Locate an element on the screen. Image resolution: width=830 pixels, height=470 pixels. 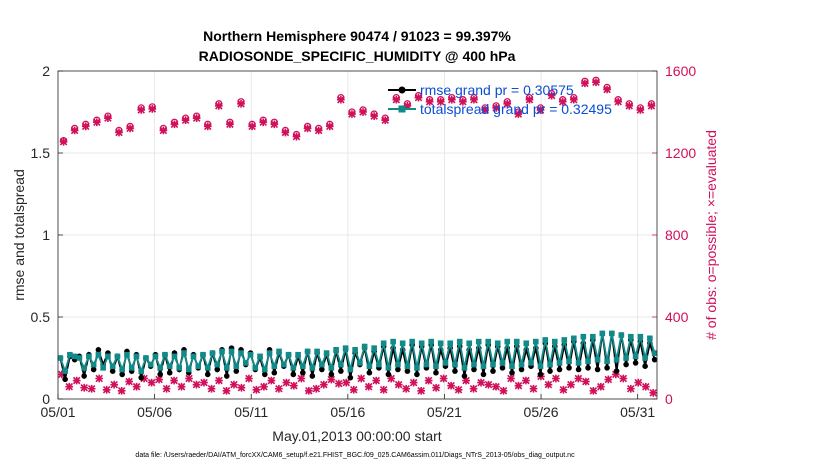
x-axis-ticks: 05/01 05/06 05/11 05/16 05/21 05/26 05/31 is located at coordinates (347, 407).